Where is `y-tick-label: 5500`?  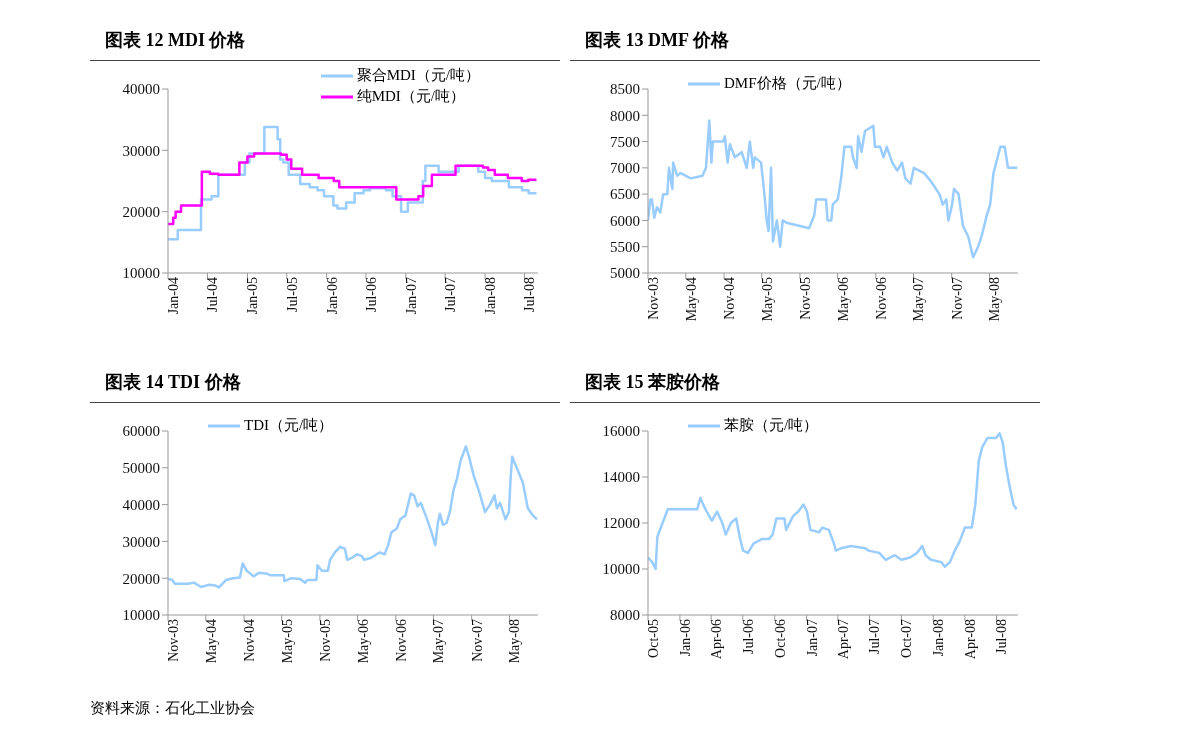
y-tick-label: 5500 is located at coordinates (625, 247).